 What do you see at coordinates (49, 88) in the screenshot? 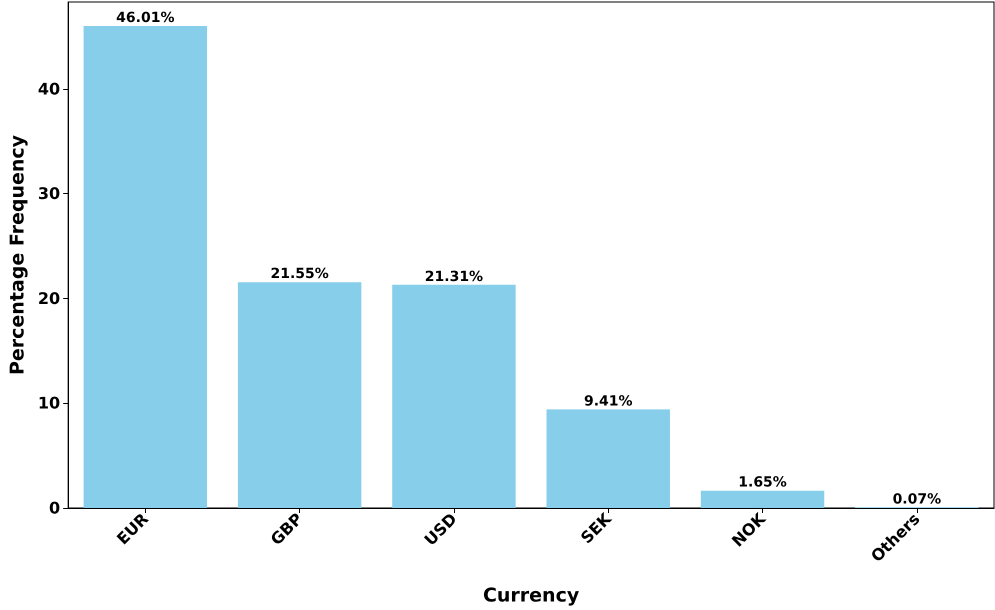
I see `y-tick-label: 40` at bounding box center [49, 88].